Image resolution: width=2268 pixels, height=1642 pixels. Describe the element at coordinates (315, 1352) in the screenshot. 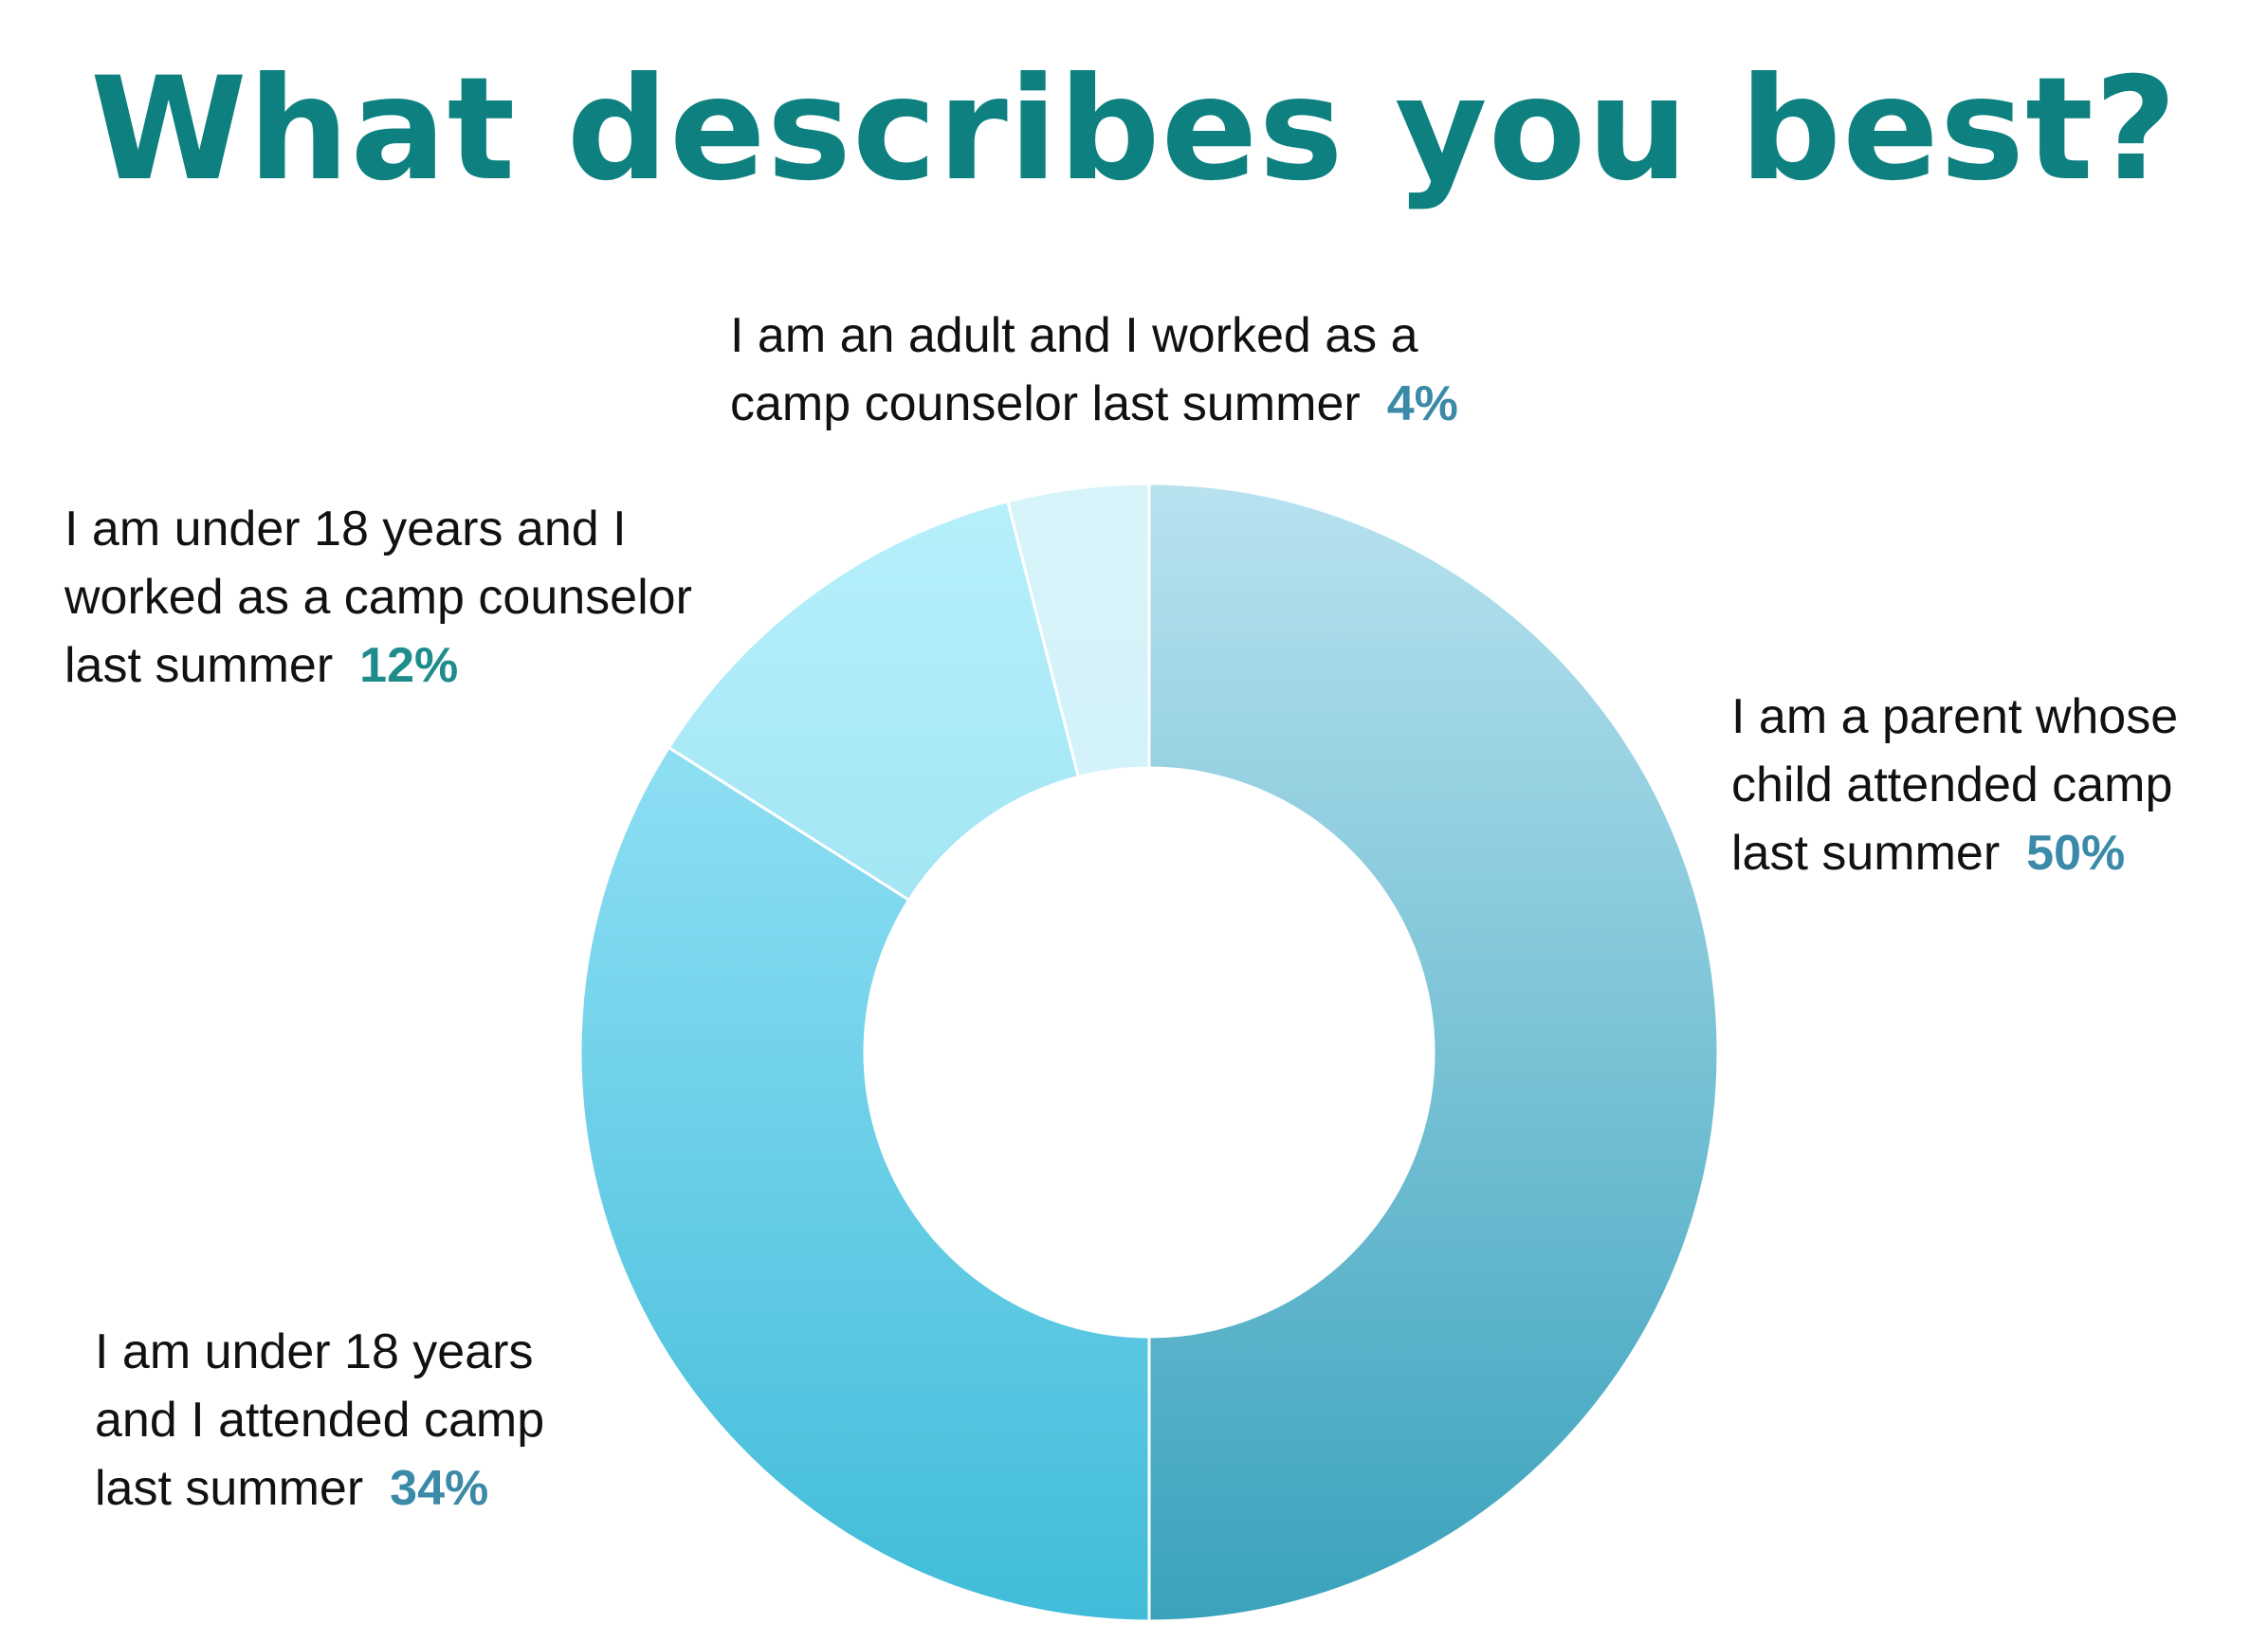

I see `slice-label-text: I am under 18 years` at that location.